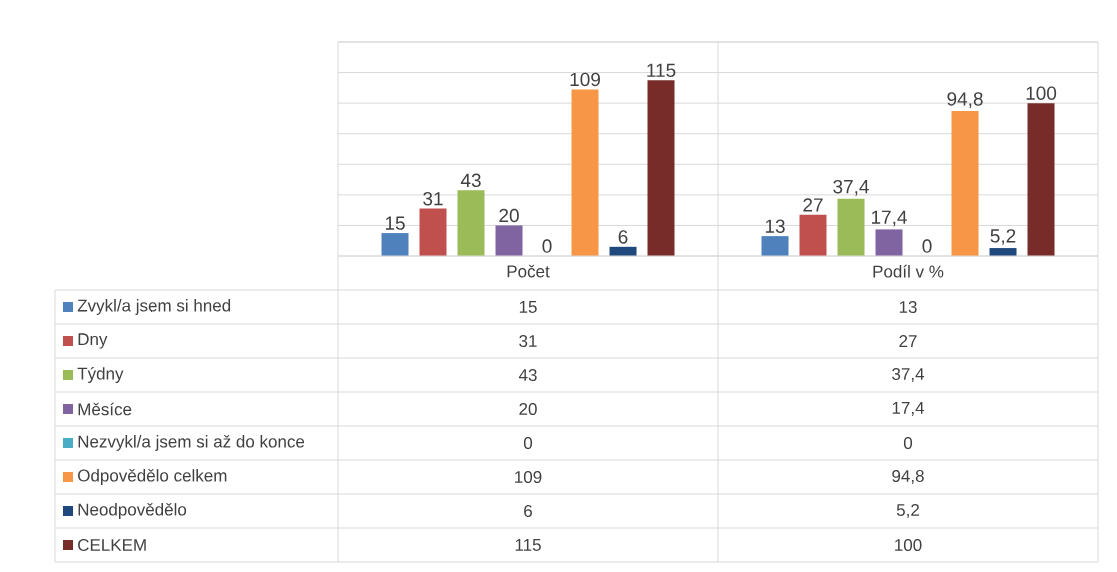  Describe the element at coordinates (528, 545) in the screenshot. I see `data-label: 115` at that location.